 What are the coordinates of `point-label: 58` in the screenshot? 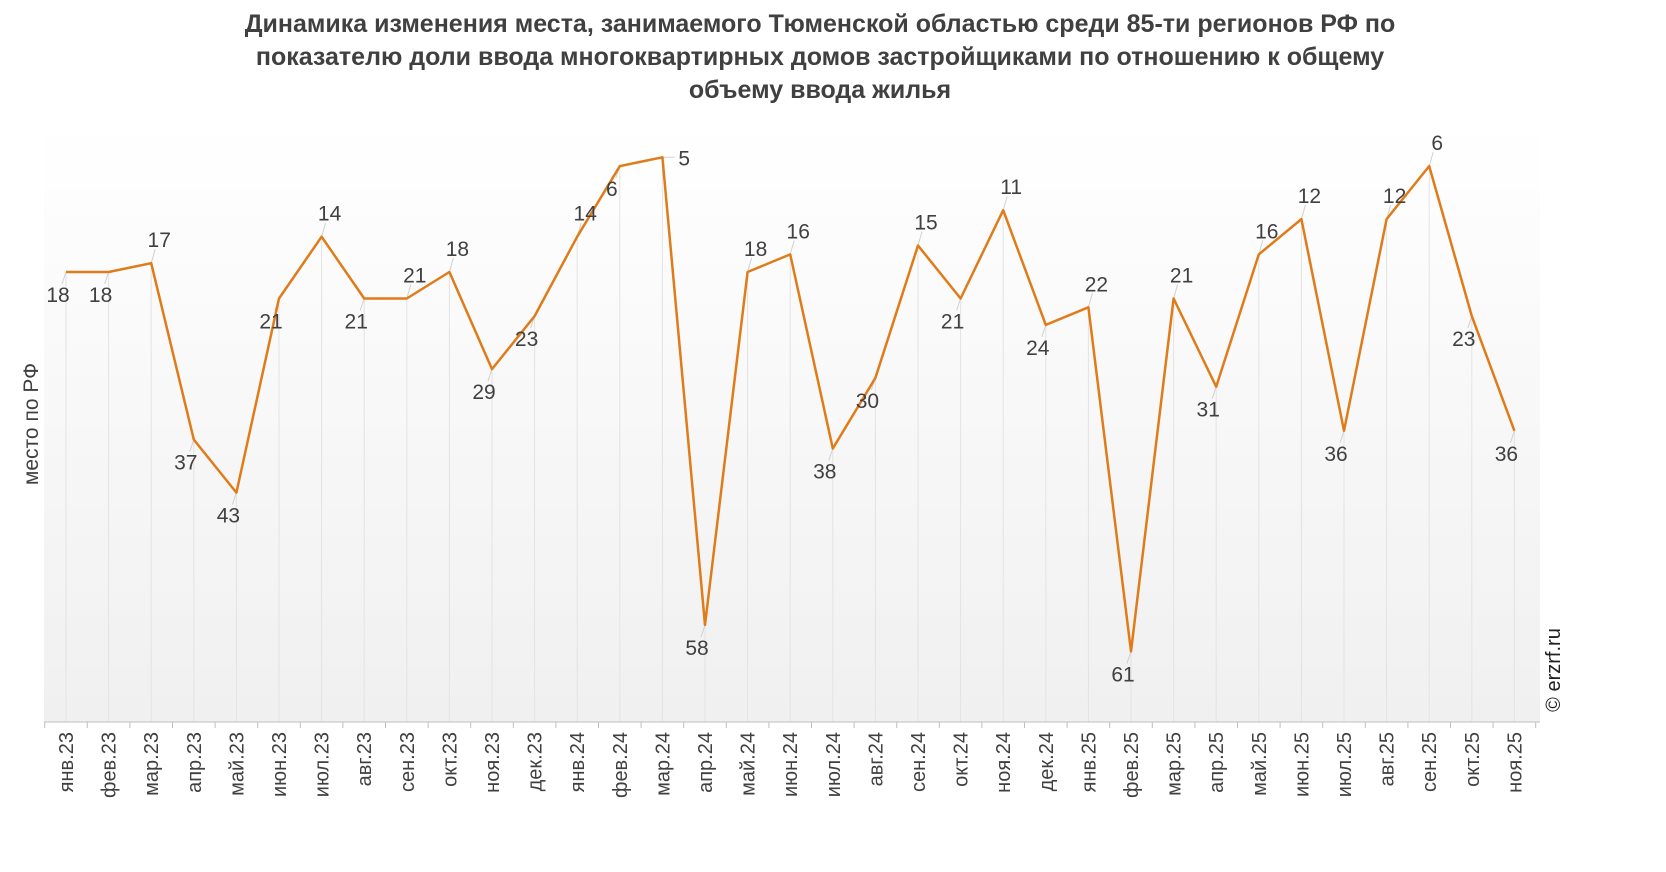 It's located at (696, 648).